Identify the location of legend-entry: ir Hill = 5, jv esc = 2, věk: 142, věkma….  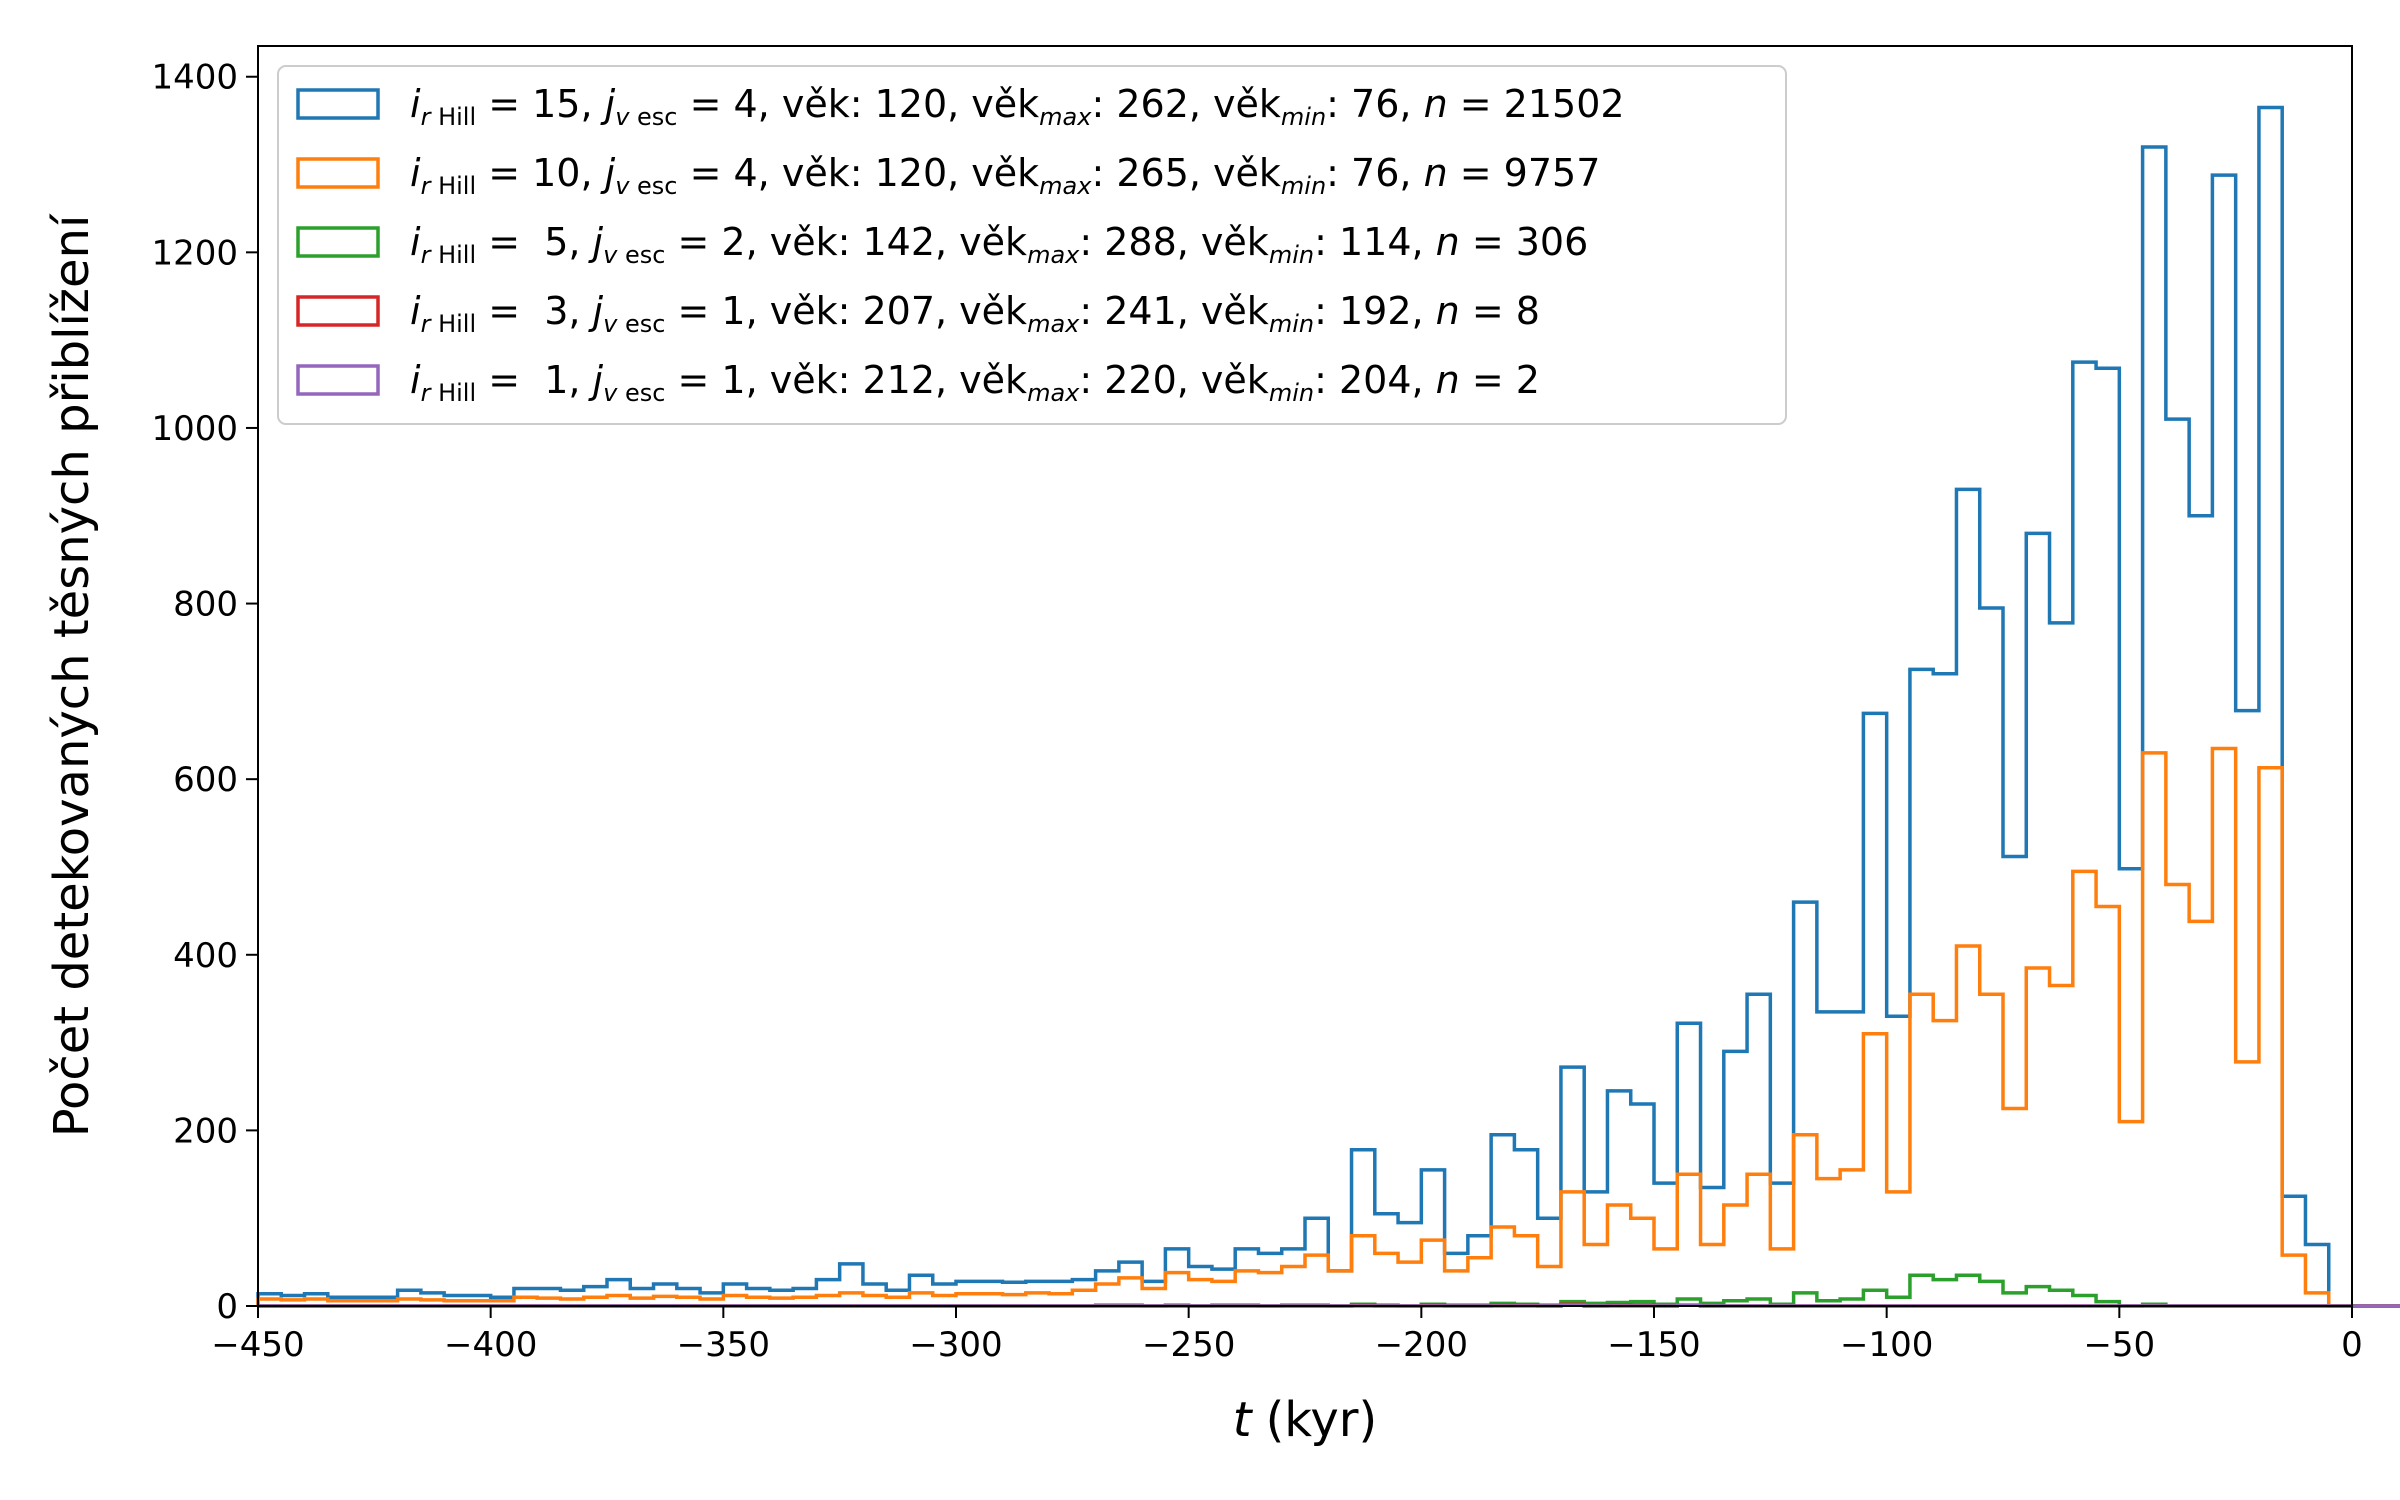
(999, 244).